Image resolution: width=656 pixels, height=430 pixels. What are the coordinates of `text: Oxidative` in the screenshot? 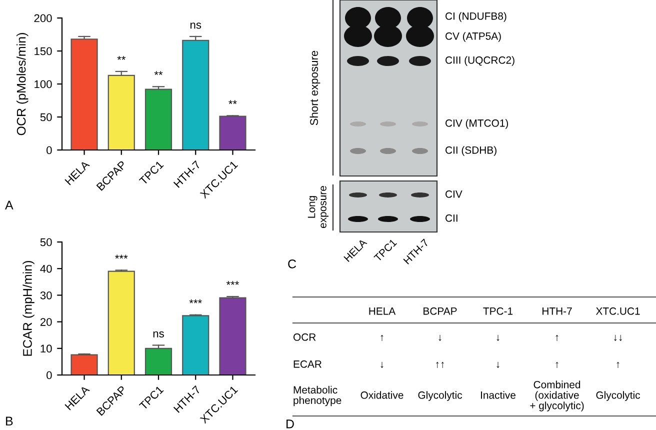 It's located at (382, 395).